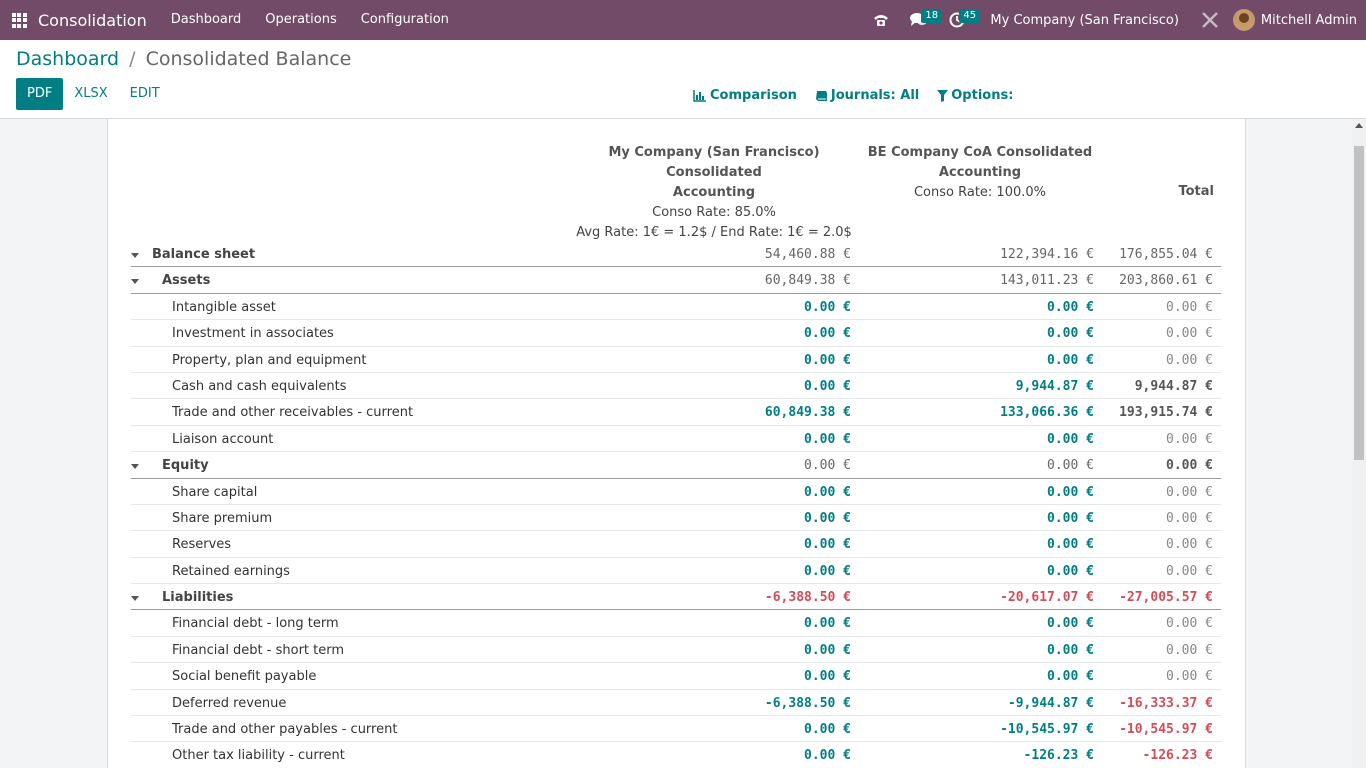 This screenshot has height=768, width=1366. Describe the element at coordinates (404, 19) in the screenshot. I see `menu-configuration: Configuration` at that location.